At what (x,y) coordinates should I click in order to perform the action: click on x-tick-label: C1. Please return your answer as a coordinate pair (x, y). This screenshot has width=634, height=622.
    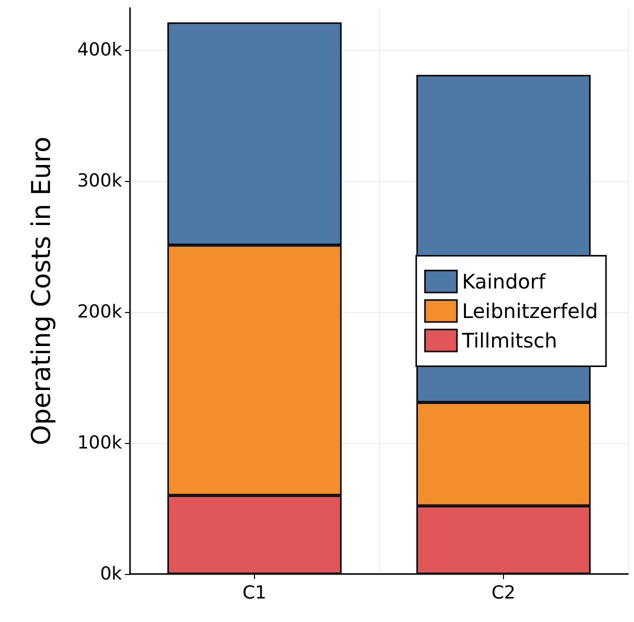
    Looking at the image, I should click on (254, 593).